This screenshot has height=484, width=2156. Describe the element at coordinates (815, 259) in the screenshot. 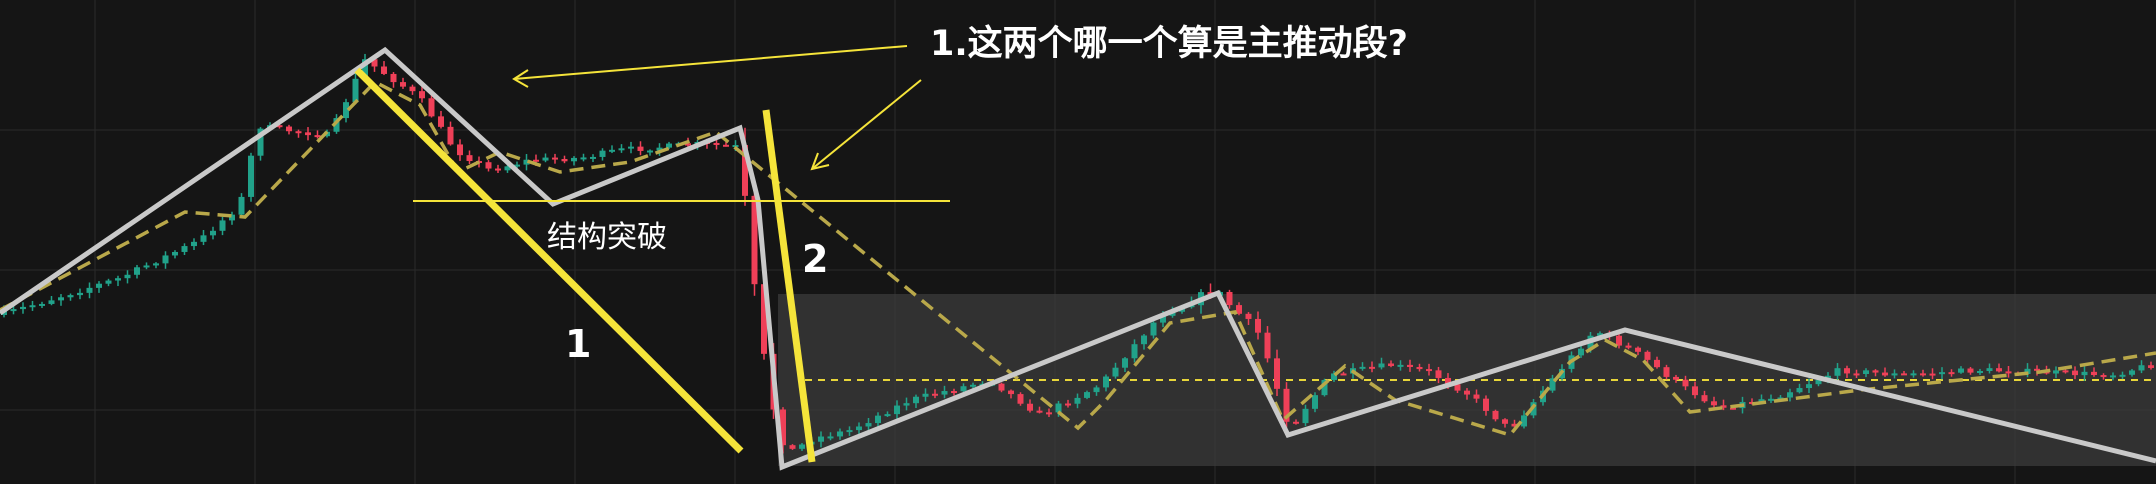

I see `leg2-label: 2` at that location.